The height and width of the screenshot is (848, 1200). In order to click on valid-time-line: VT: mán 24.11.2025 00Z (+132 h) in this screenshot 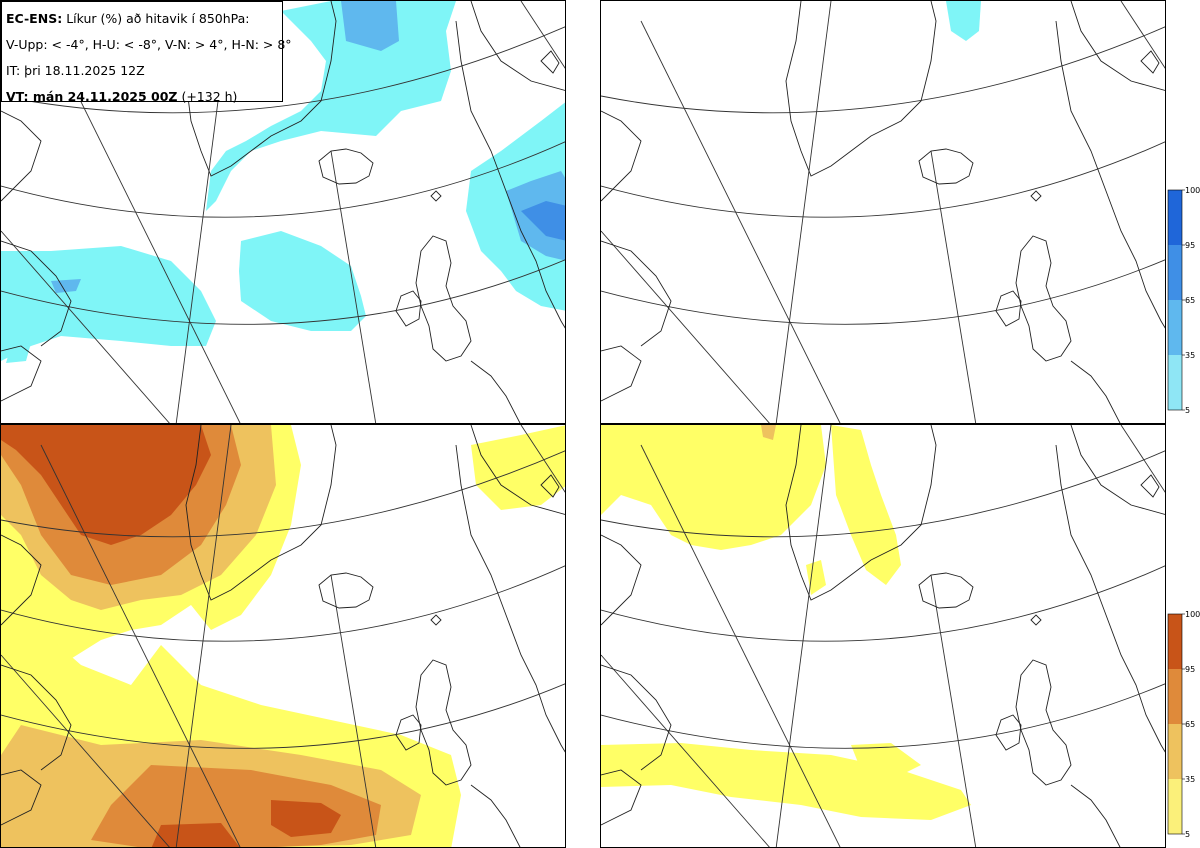, I will do `click(144, 97)`.